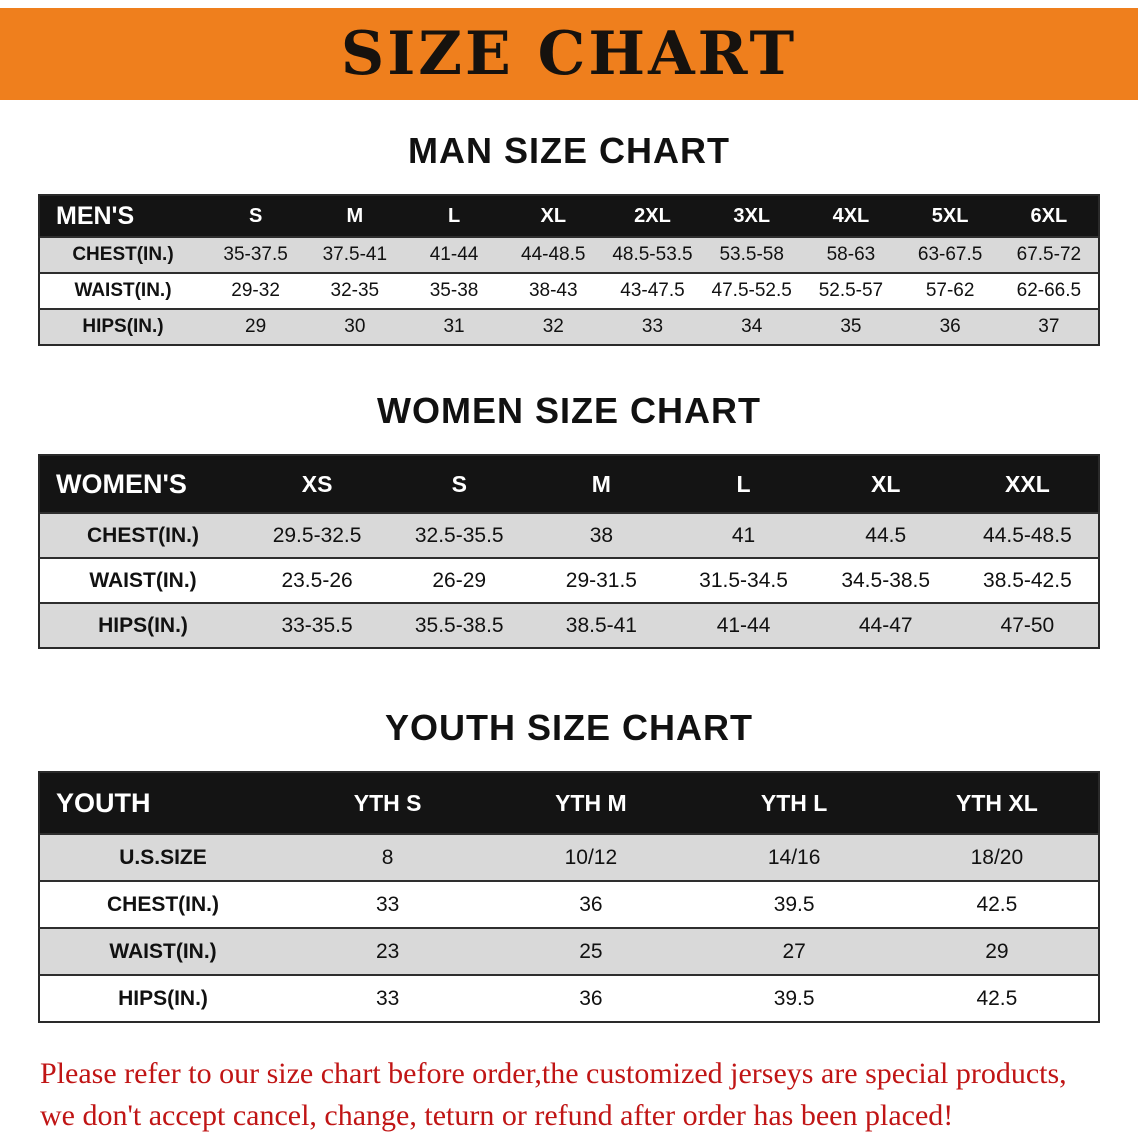  I want to click on column-header: 3XL, so click(752, 216).